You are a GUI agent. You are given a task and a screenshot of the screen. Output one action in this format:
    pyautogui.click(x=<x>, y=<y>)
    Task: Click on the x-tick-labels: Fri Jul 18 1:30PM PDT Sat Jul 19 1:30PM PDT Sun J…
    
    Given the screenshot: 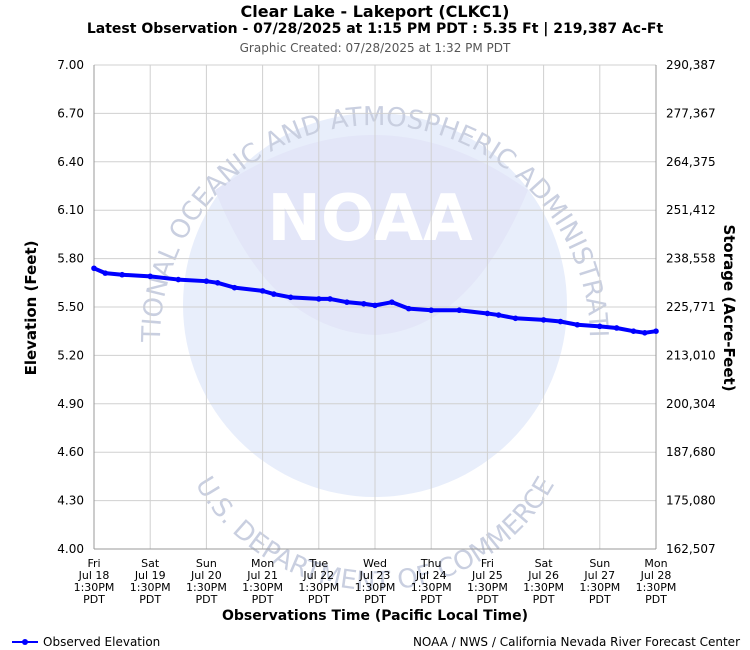 What is the action you would take?
    pyautogui.click(x=375, y=581)
    